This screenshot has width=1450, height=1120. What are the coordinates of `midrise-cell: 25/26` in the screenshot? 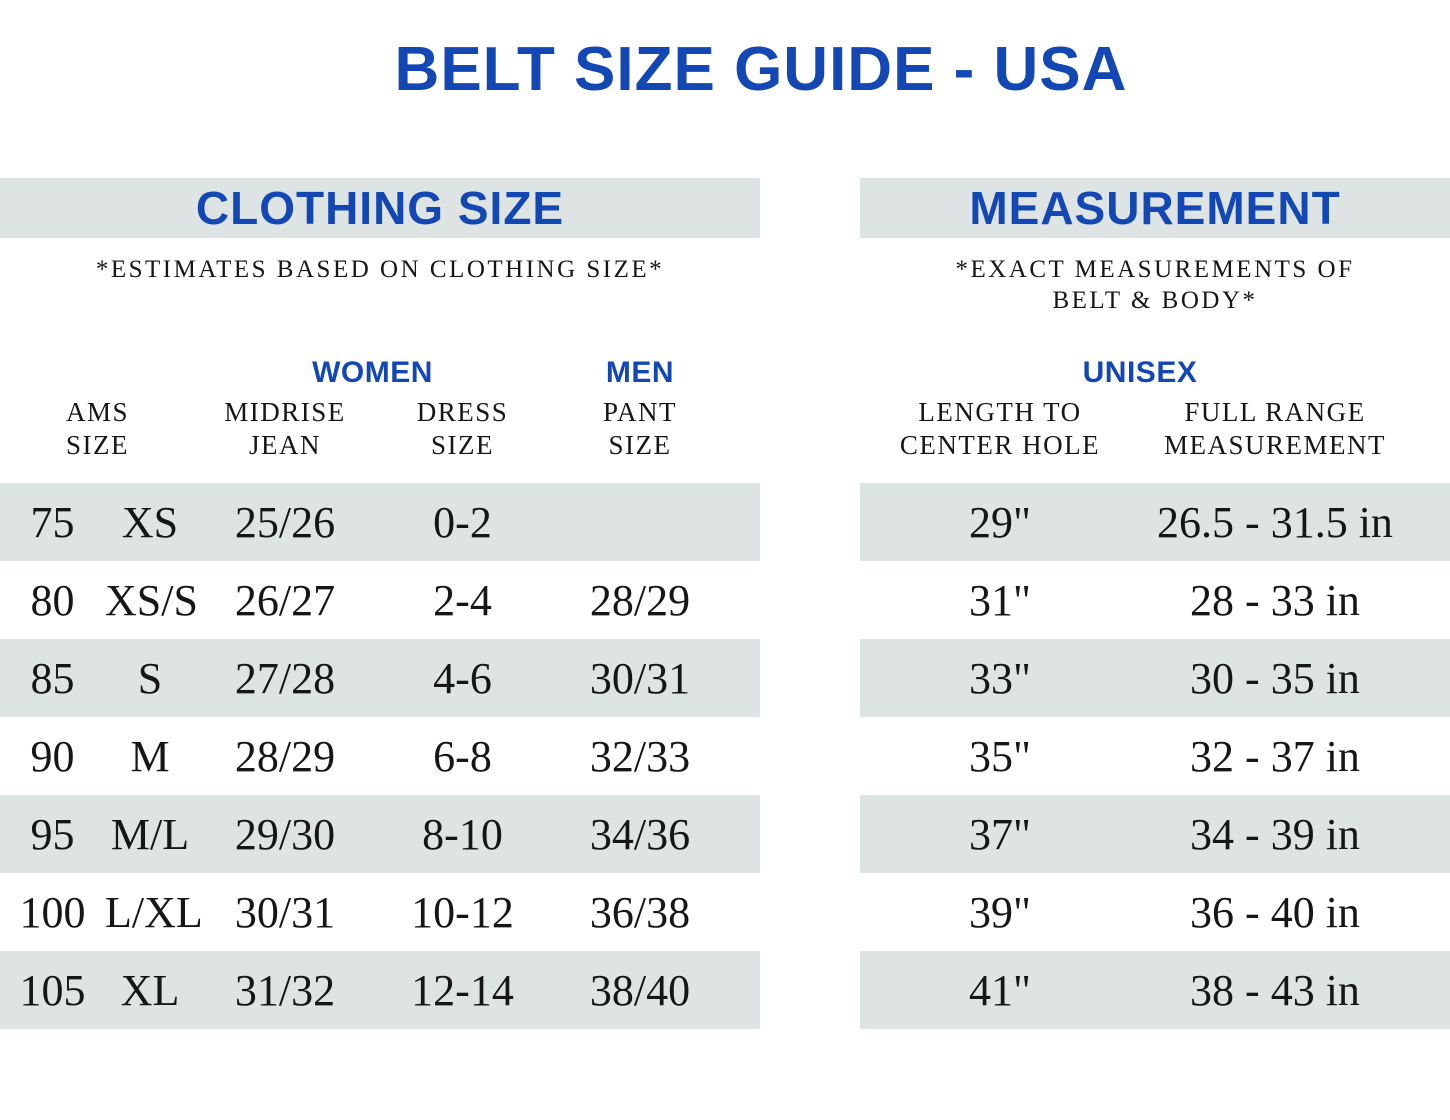 It's located at (285, 522).